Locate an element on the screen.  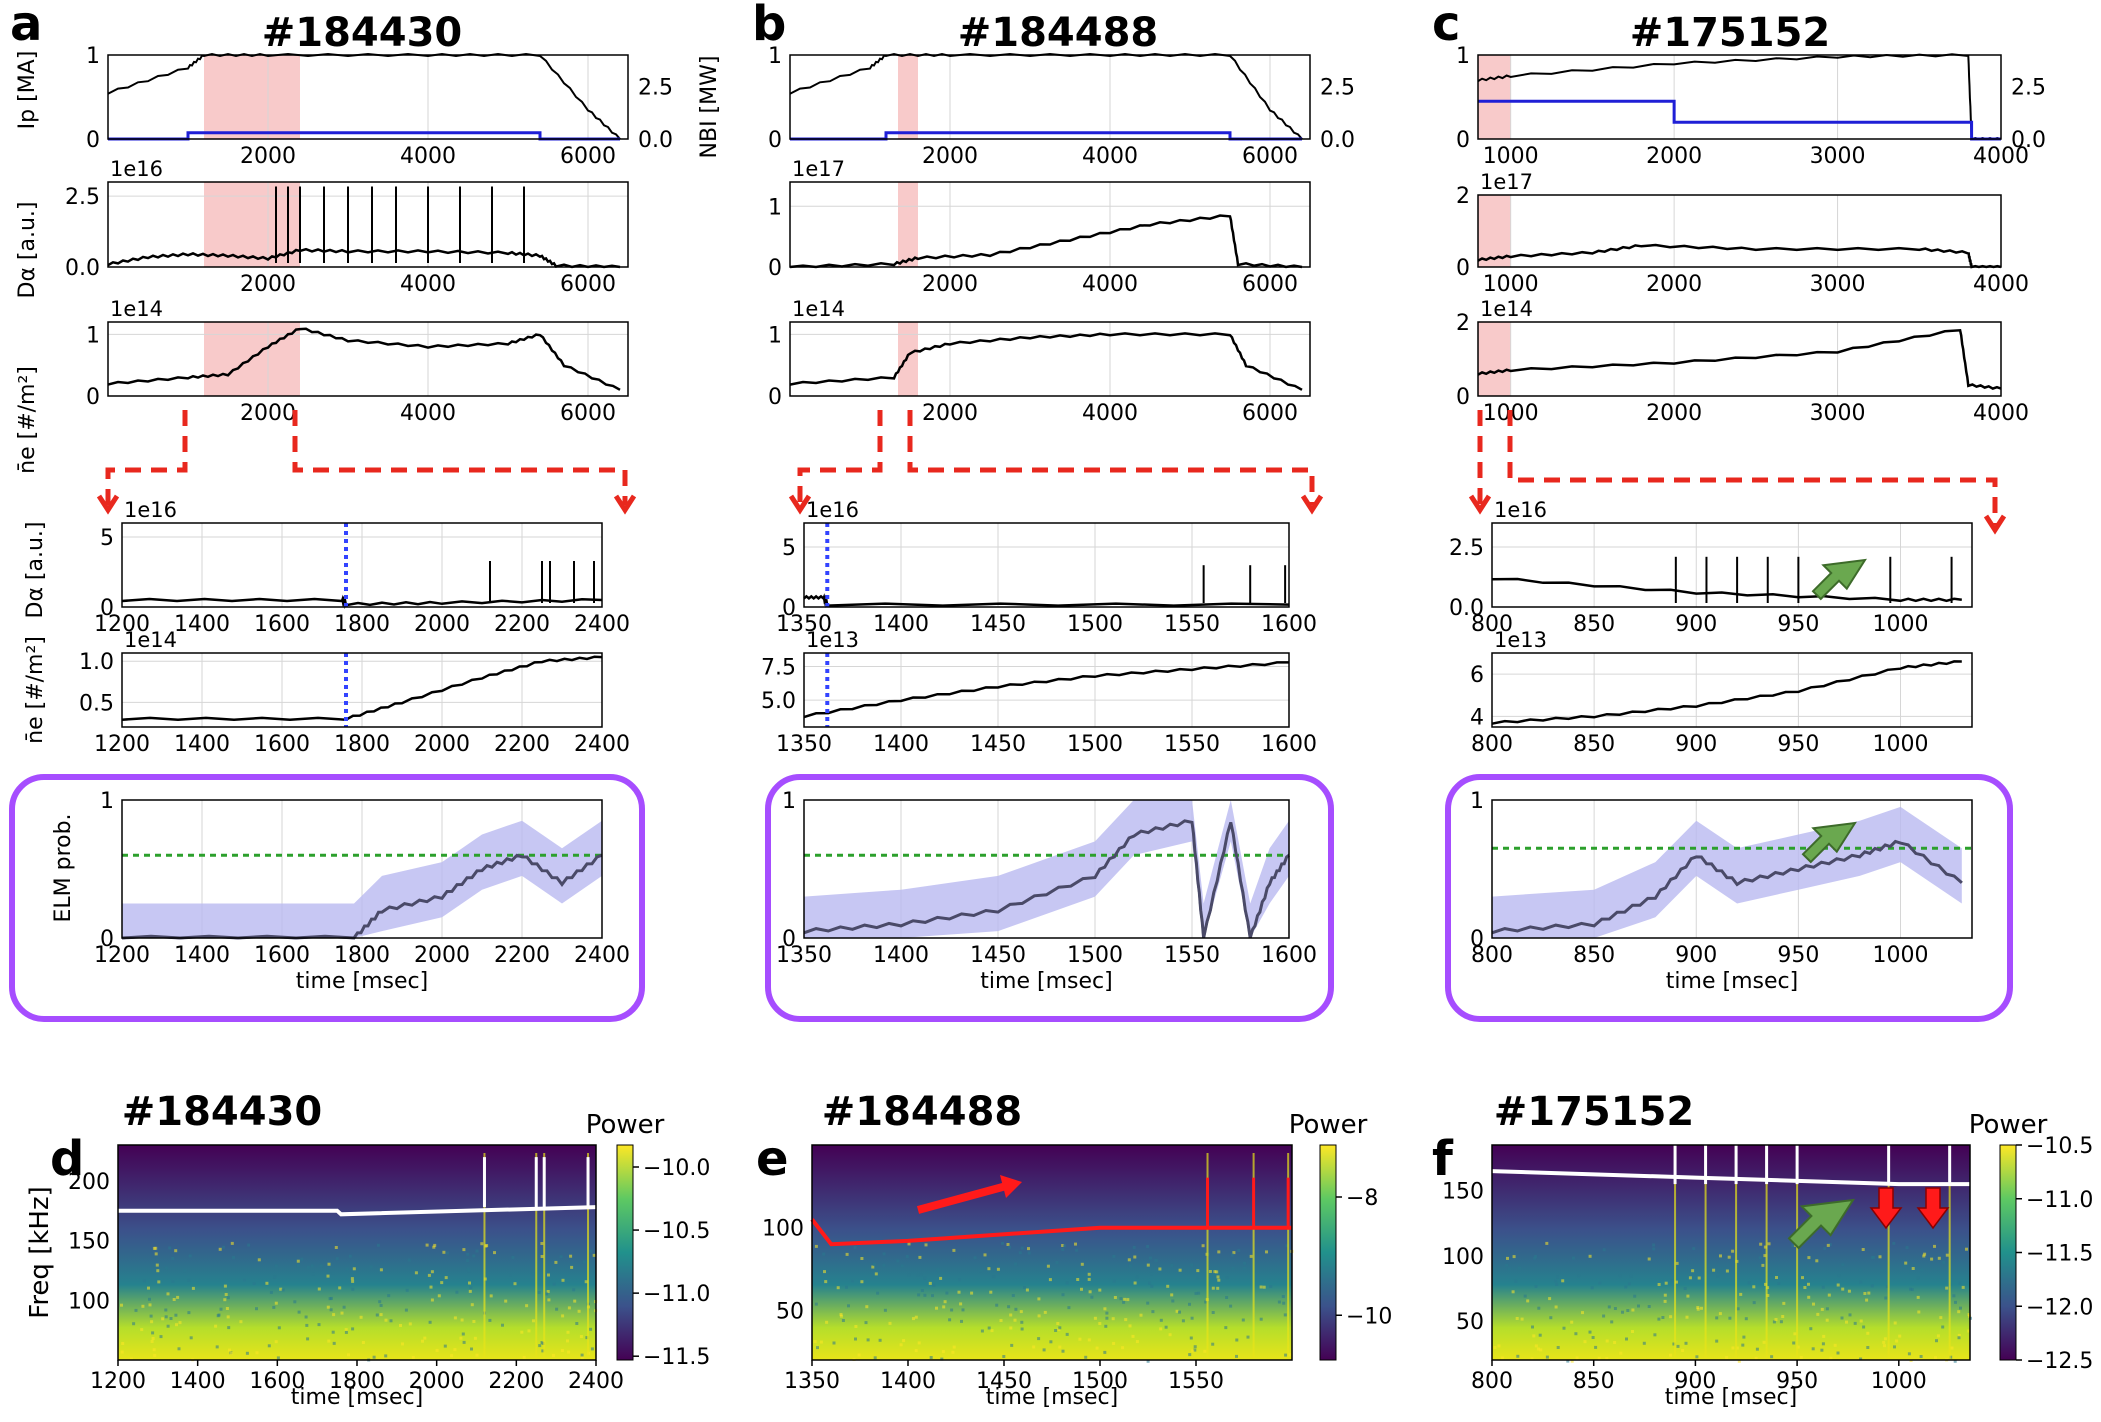
y-tick-label: 2.5 is located at coordinates (82, 197).